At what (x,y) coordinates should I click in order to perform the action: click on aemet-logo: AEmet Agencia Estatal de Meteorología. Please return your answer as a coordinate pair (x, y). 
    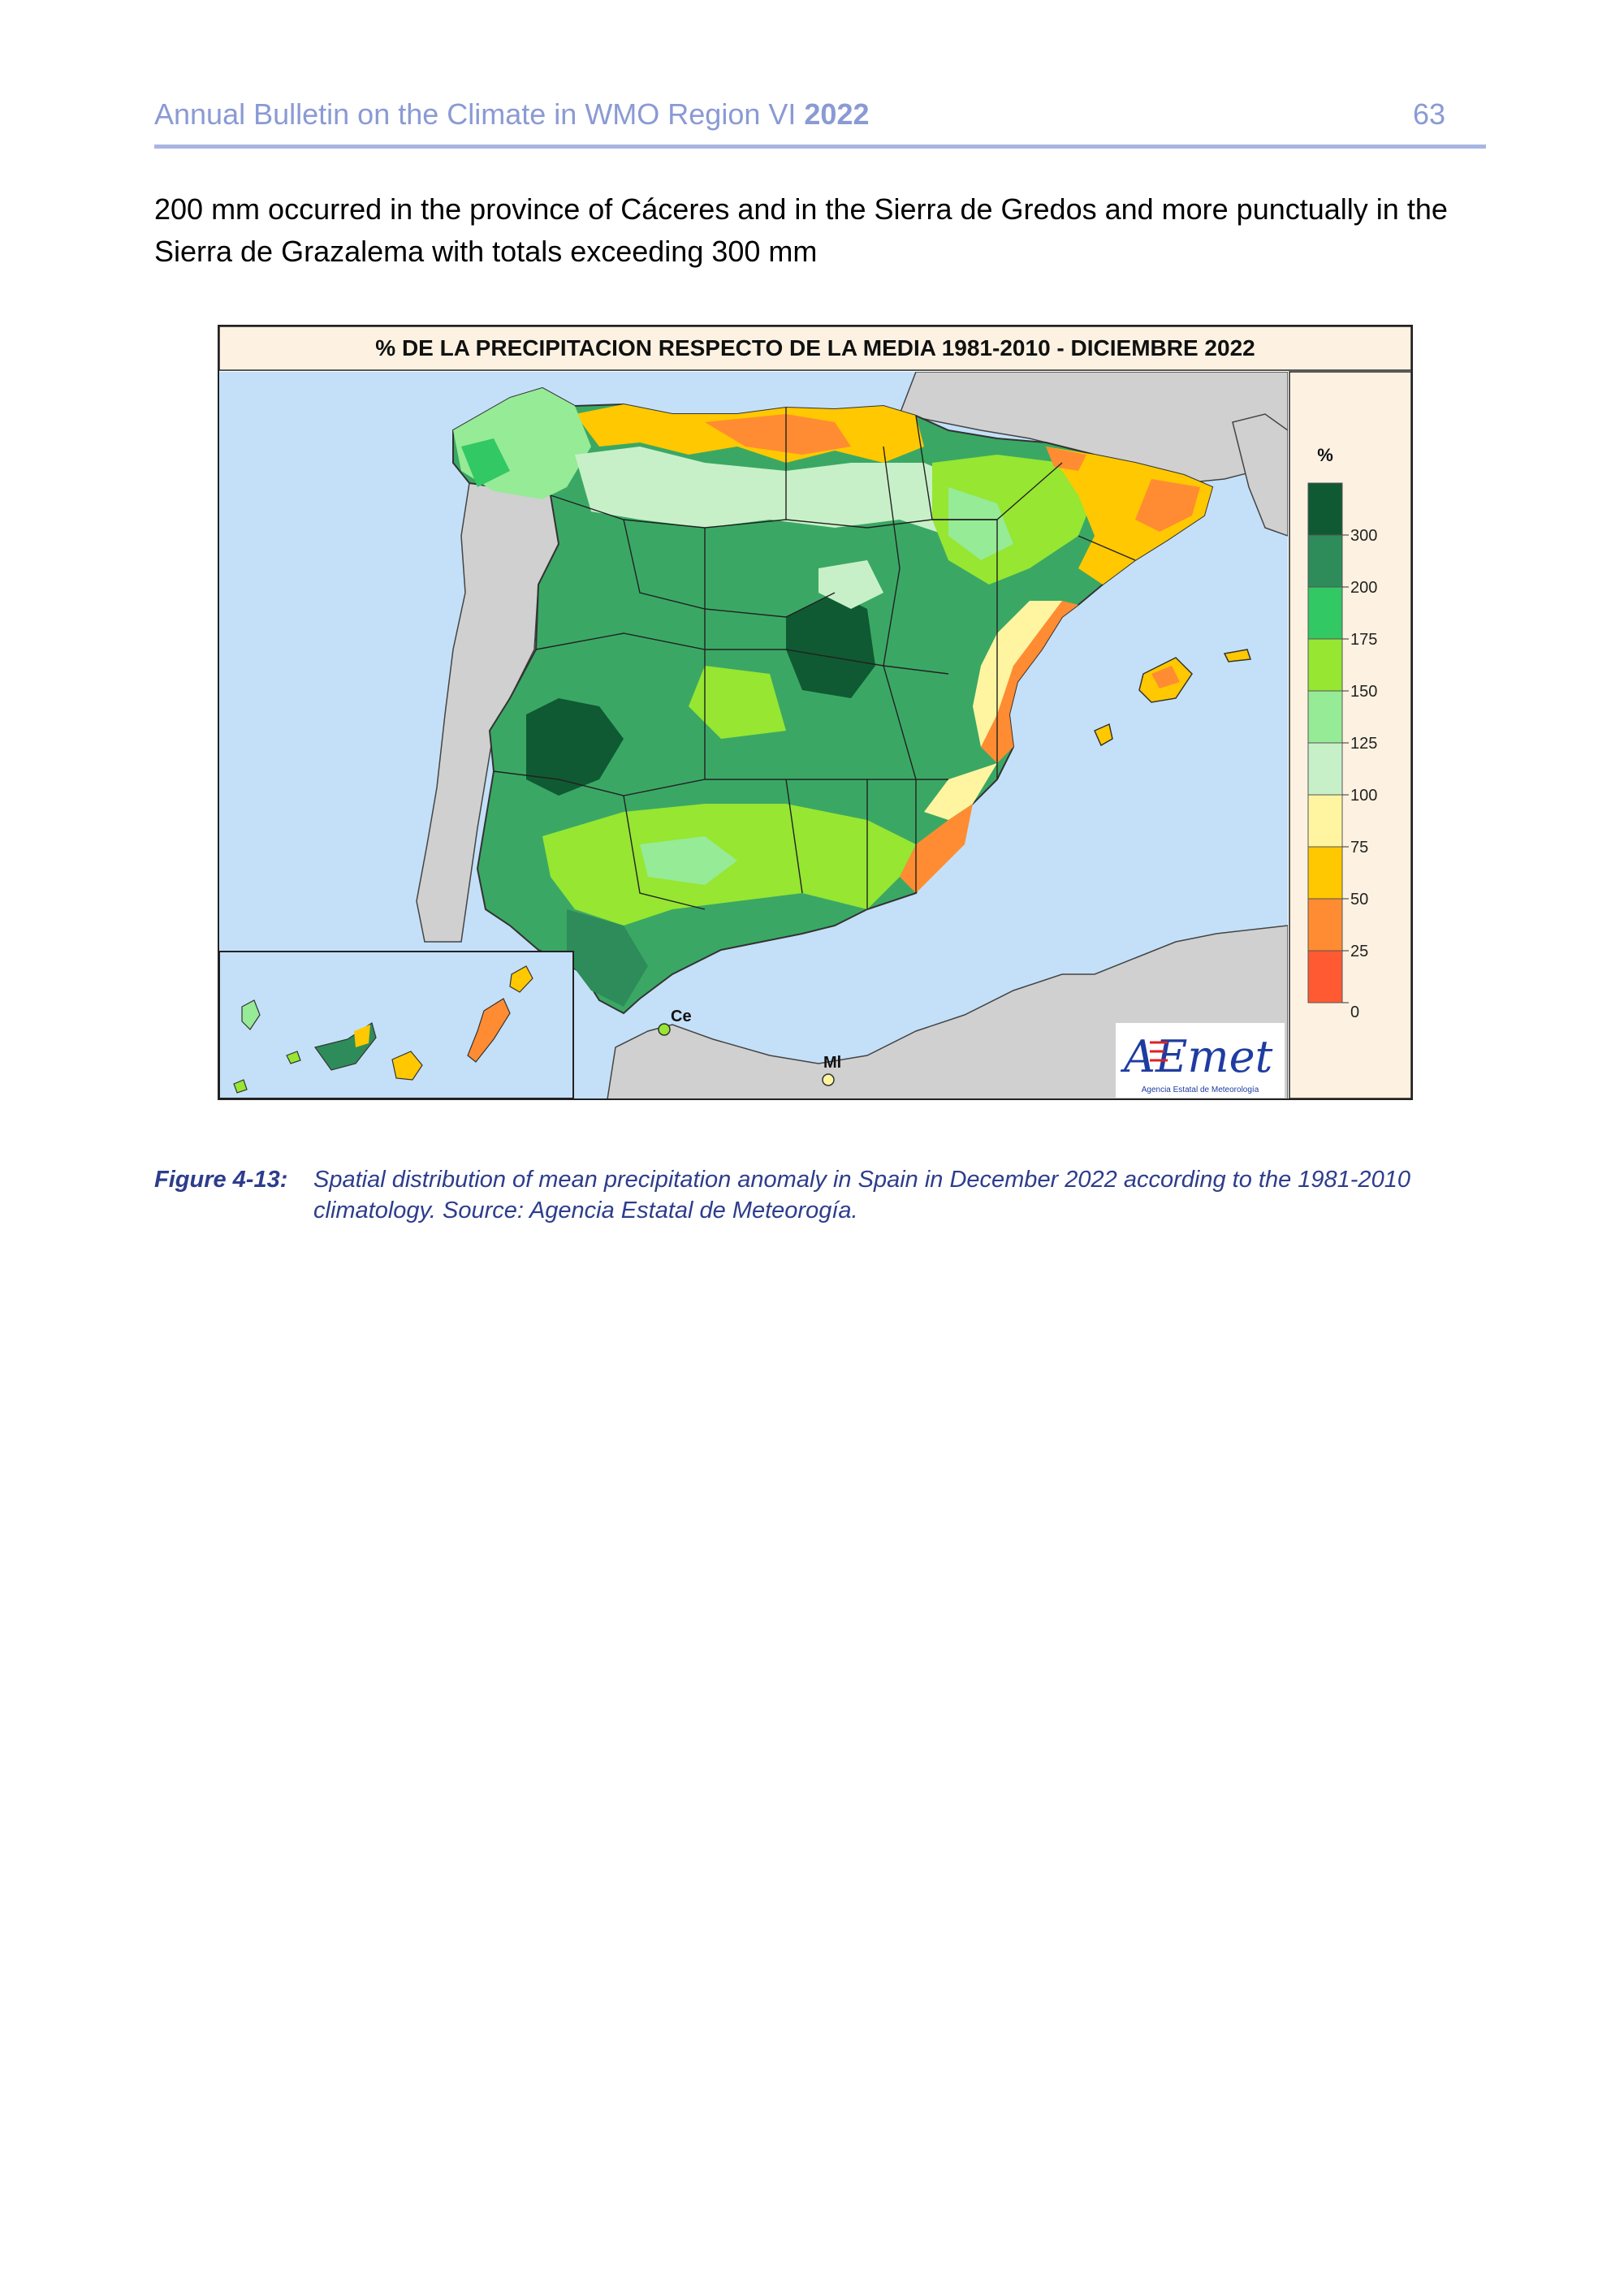
    Looking at the image, I should click on (1201, 1060).